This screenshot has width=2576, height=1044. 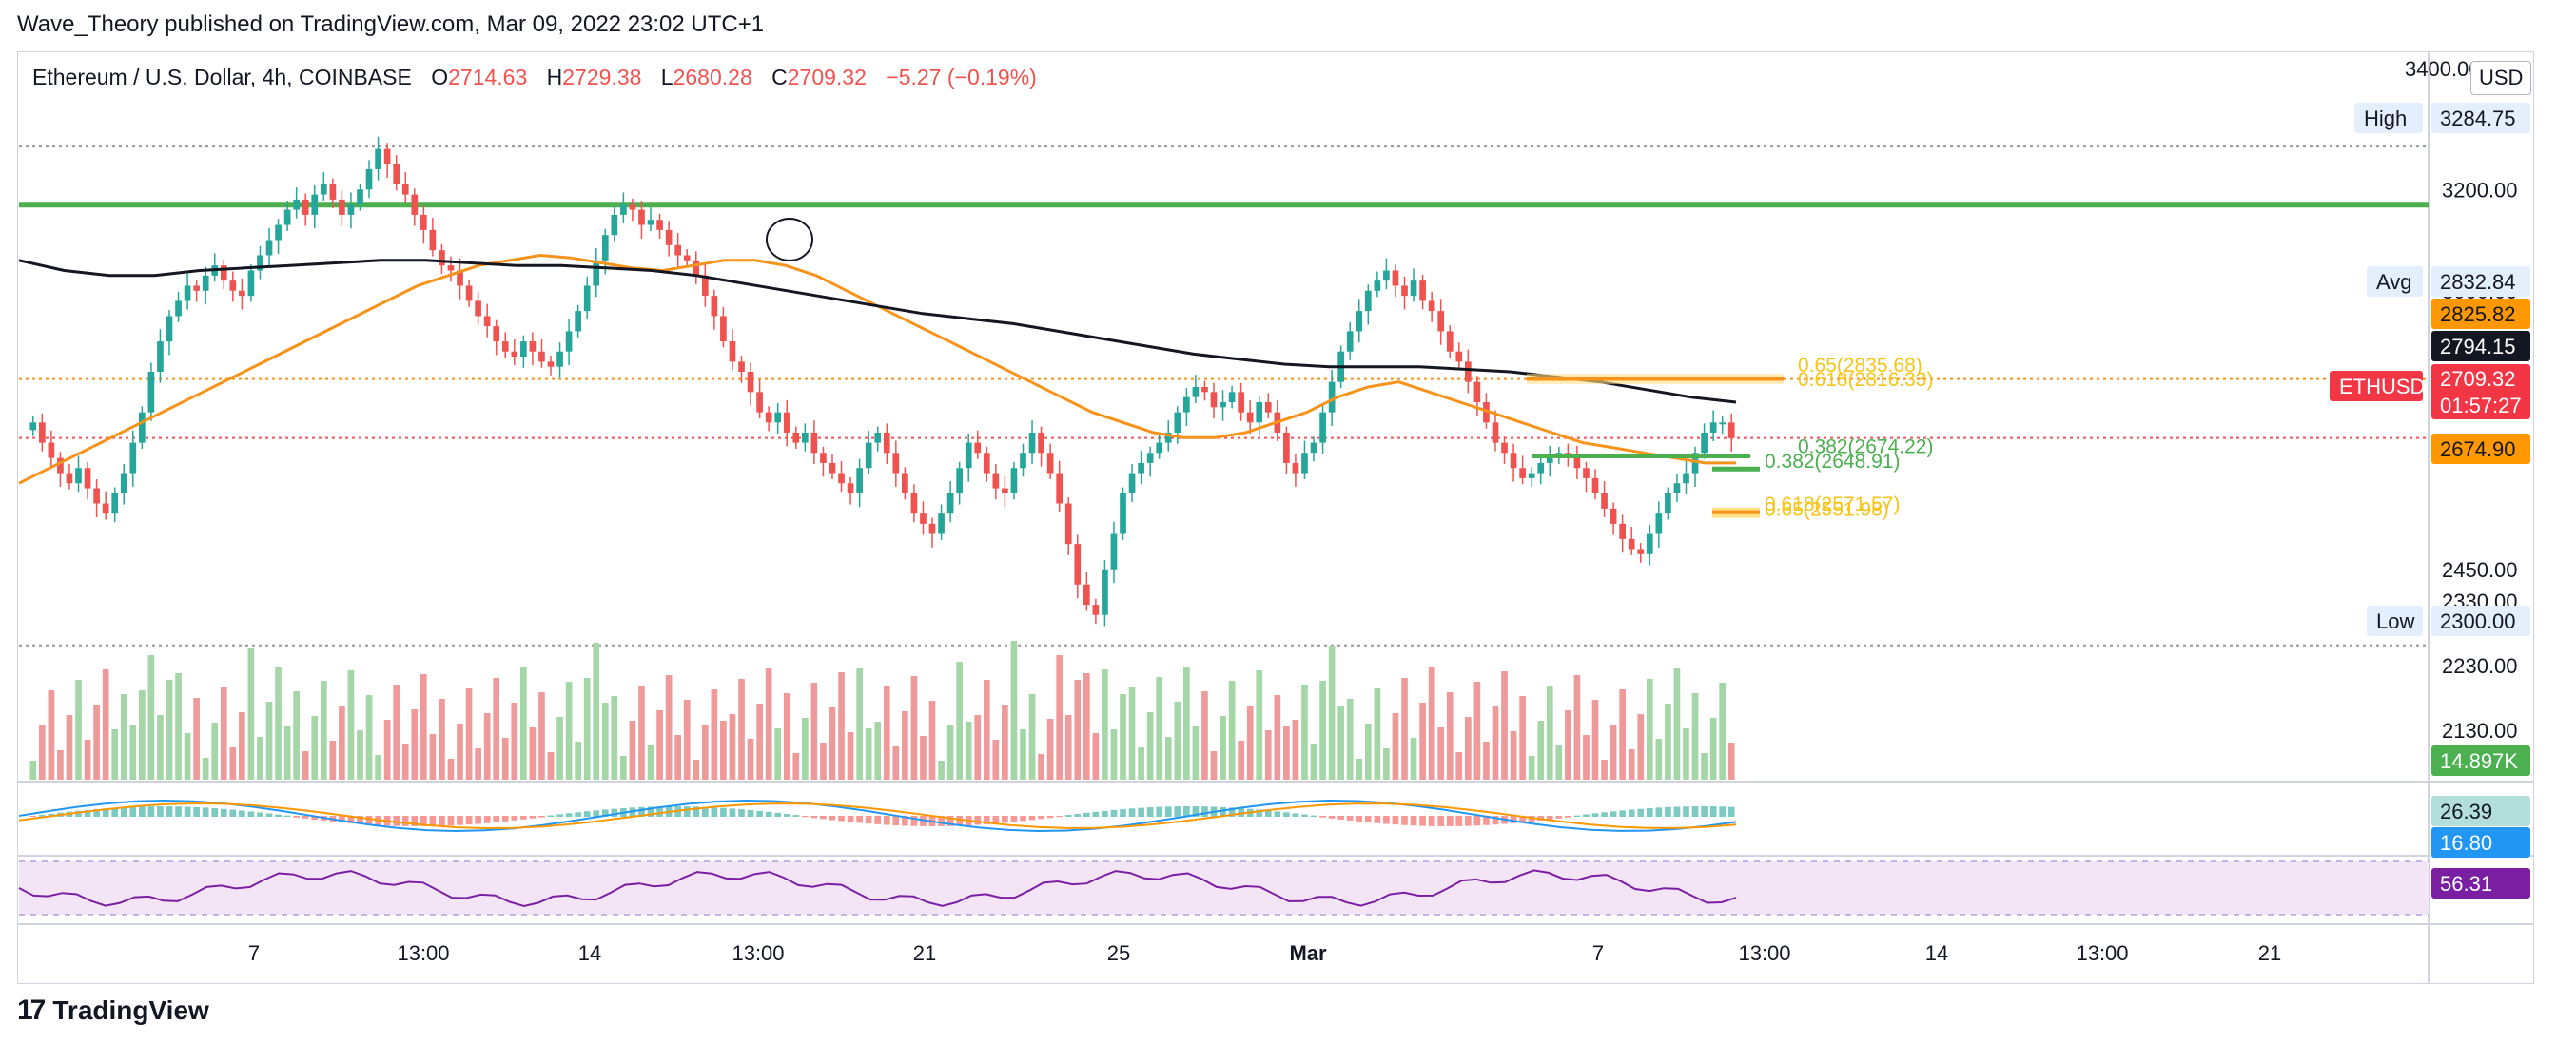 I want to click on low-value: 2680.28, so click(x=713, y=77).